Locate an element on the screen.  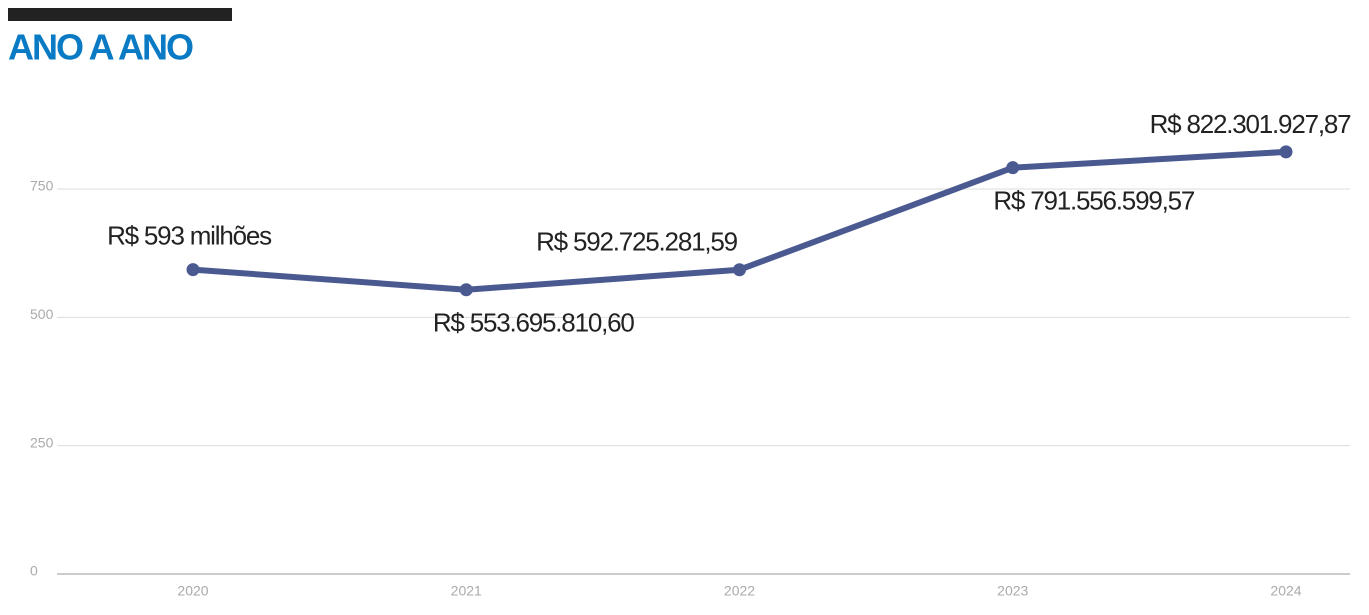
data-label: R$ 593 milhões is located at coordinates (189, 235).